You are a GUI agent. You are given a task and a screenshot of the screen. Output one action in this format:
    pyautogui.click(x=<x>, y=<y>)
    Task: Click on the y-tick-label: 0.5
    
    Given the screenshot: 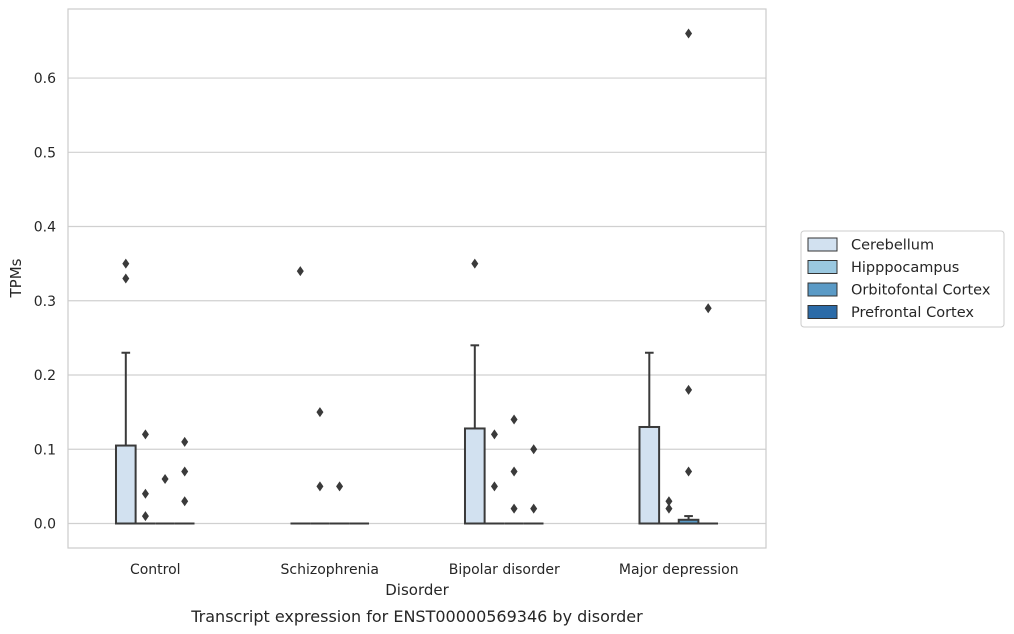 What is the action you would take?
    pyautogui.click(x=45, y=153)
    